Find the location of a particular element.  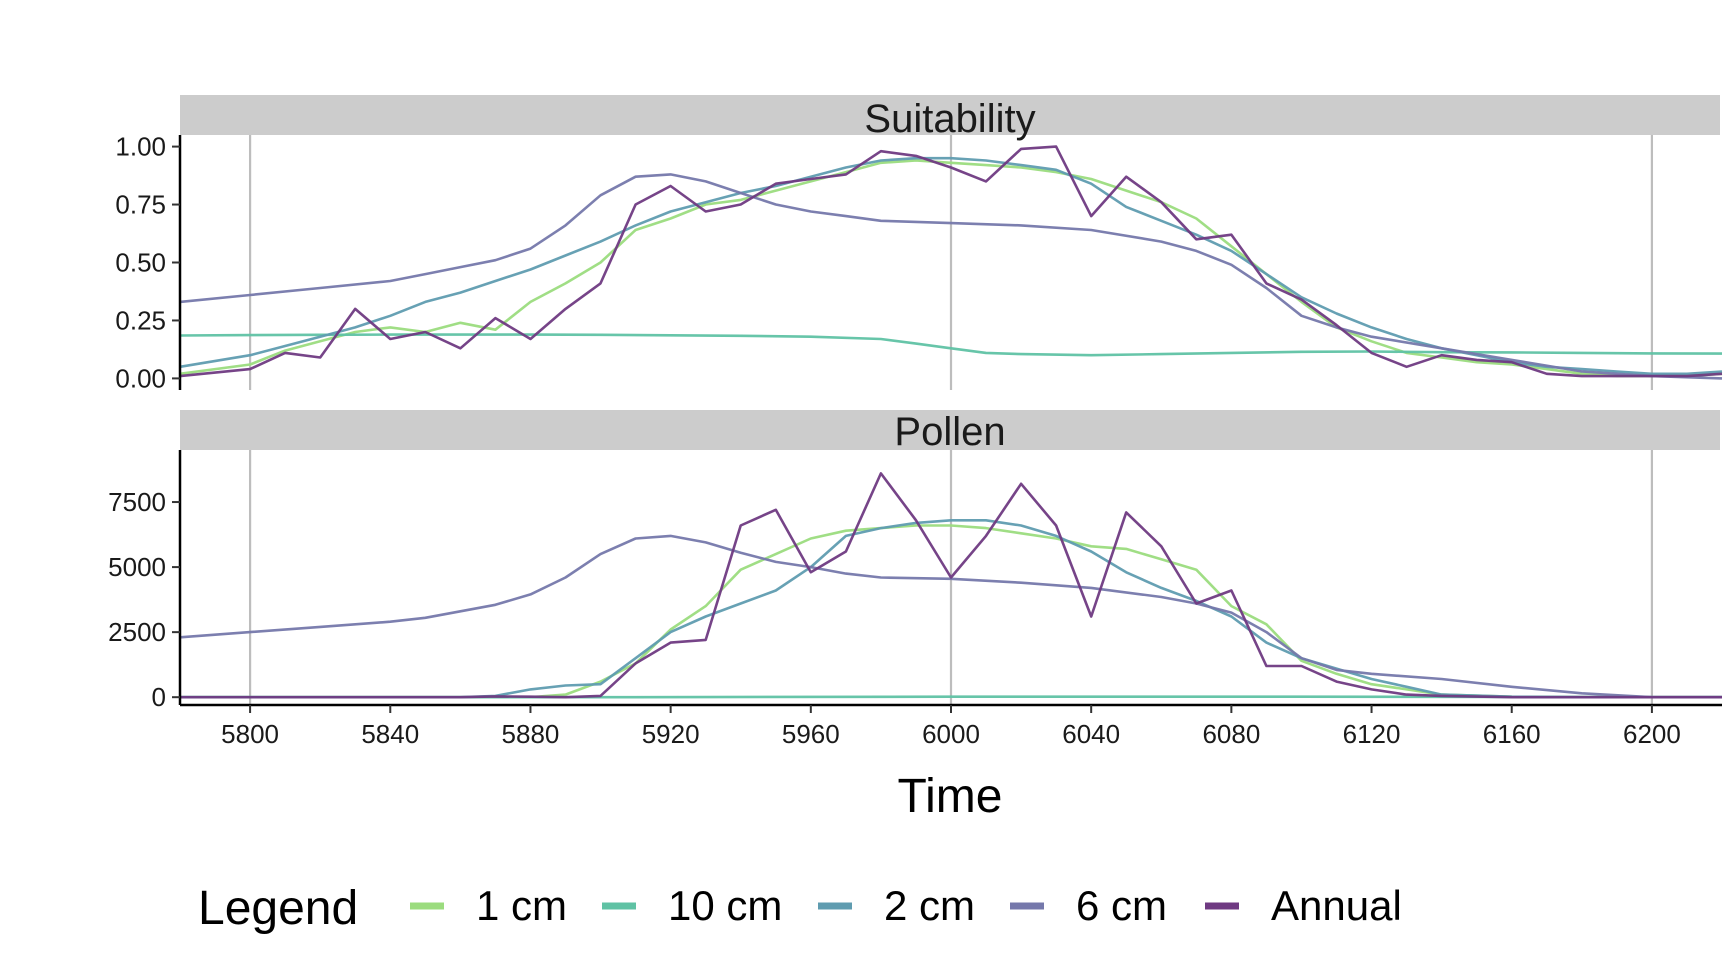

y-tick-label-suitability-0: 0.00 is located at coordinates (140, 378).